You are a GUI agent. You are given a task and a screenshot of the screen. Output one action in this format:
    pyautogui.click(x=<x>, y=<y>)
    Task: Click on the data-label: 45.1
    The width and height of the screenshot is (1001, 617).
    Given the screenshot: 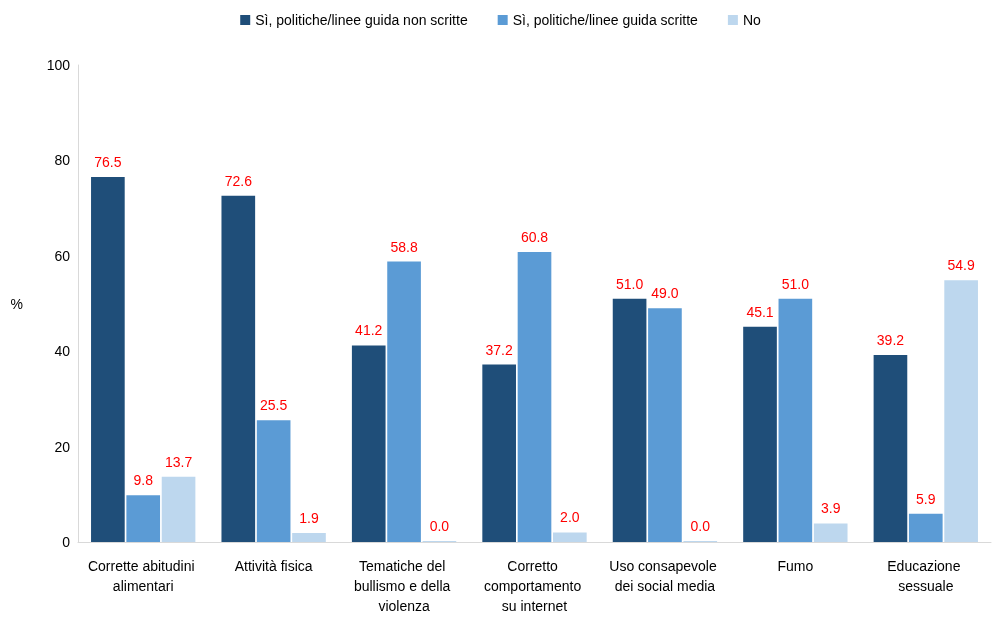 What is the action you would take?
    pyautogui.click(x=760, y=311)
    